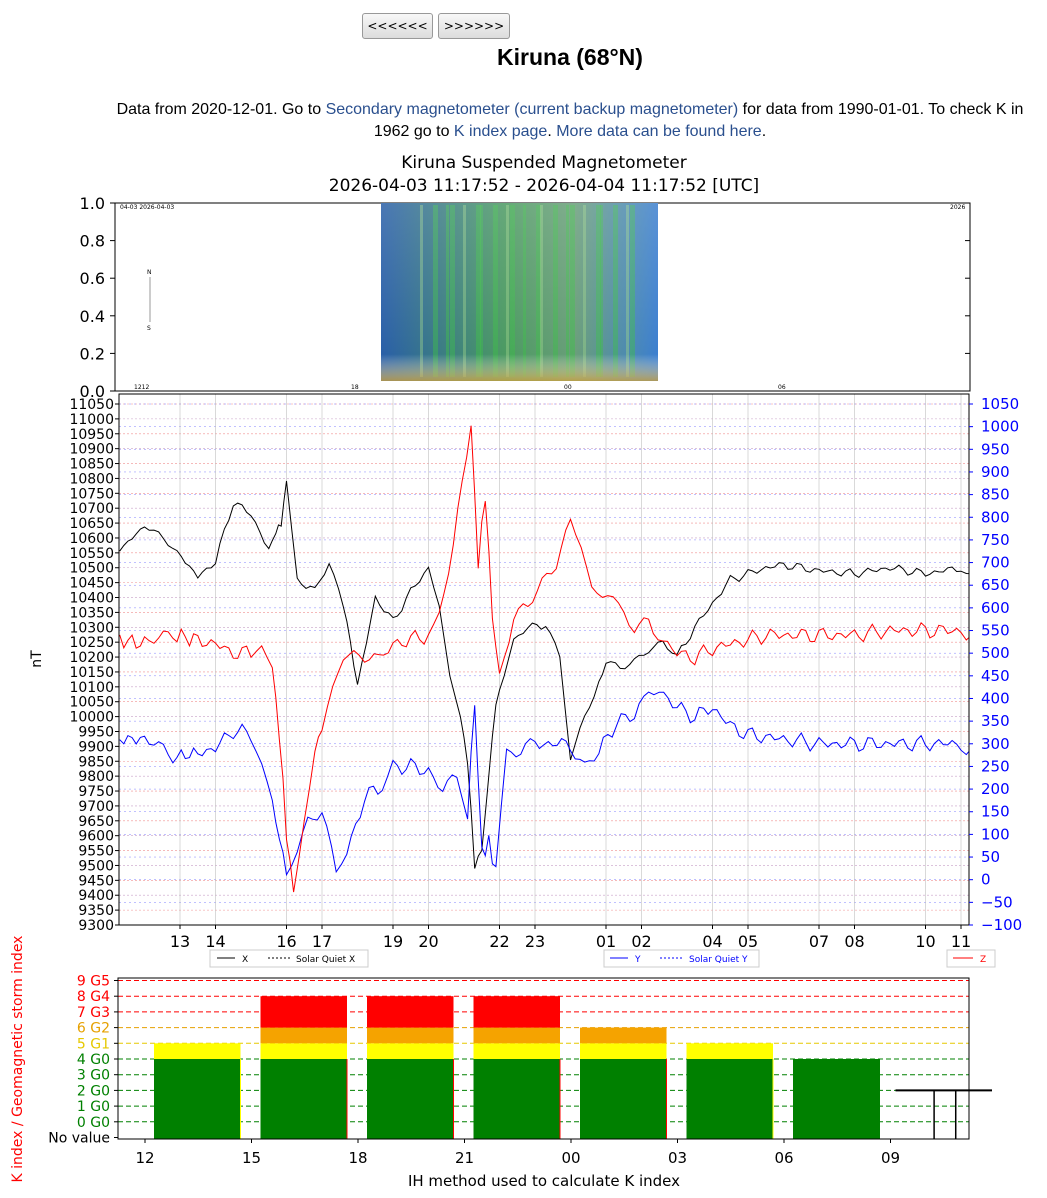 The image size is (1047, 1198). What do you see at coordinates (995, 698) in the screenshot?
I see `right-tick-label: 400` at bounding box center [995, 698].